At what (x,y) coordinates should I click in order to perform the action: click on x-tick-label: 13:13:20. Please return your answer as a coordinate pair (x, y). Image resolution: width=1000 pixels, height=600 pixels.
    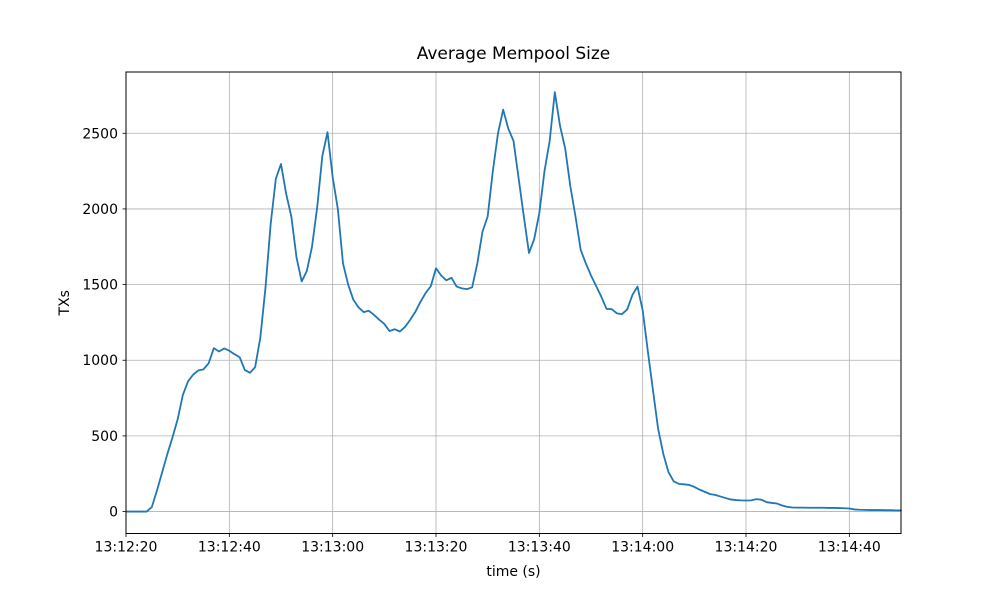
    Looking at the image, I should click on (436, 548).